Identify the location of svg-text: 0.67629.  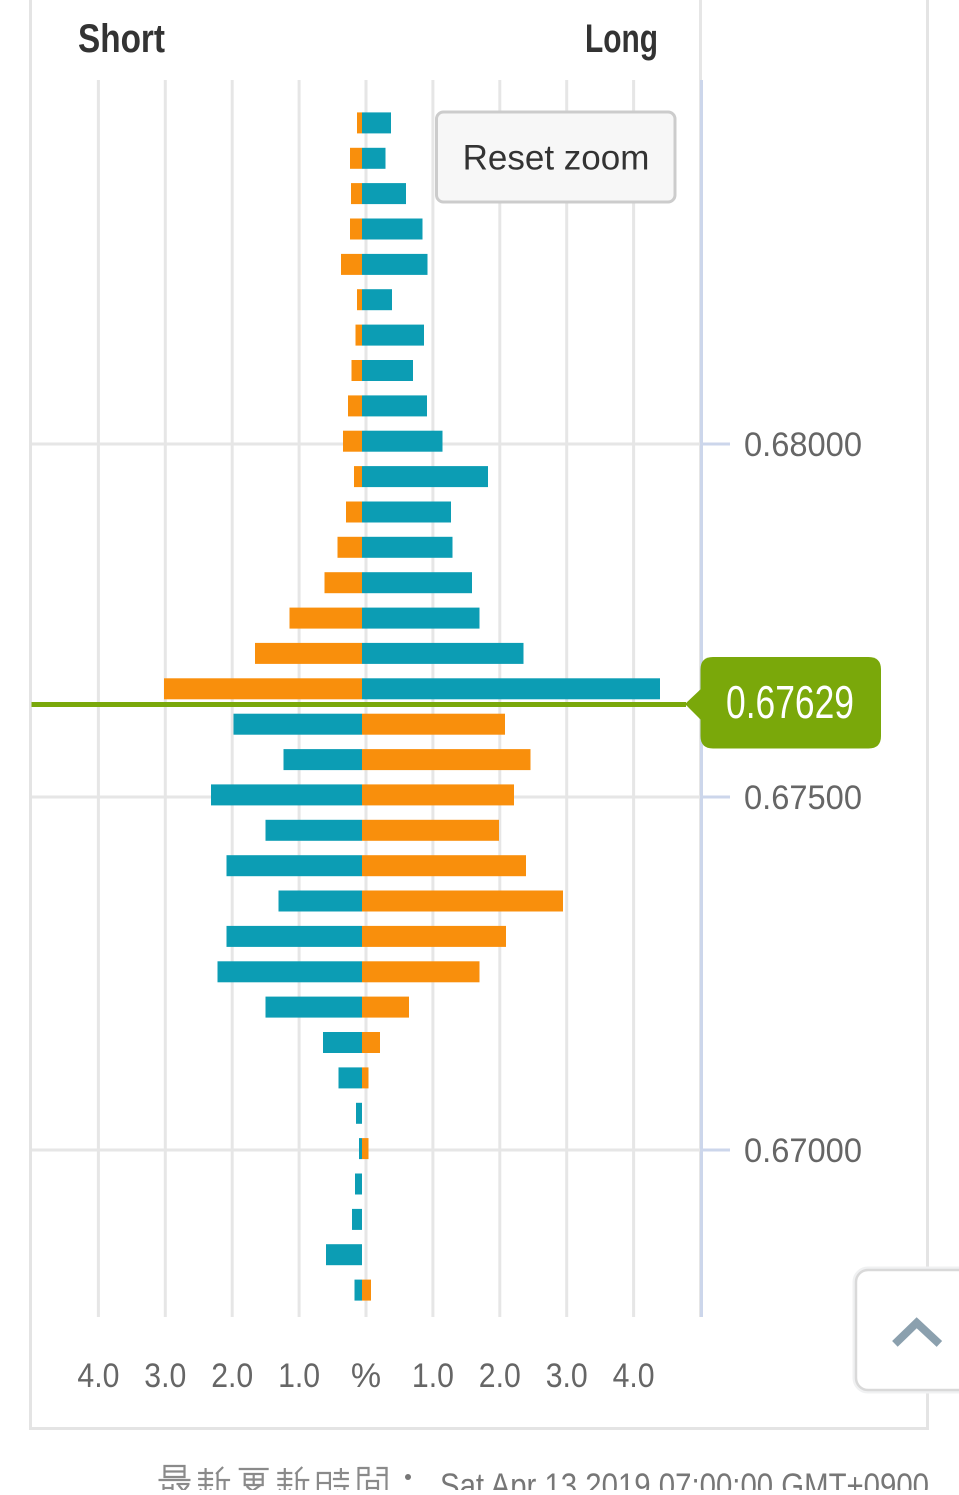
(790, 702).